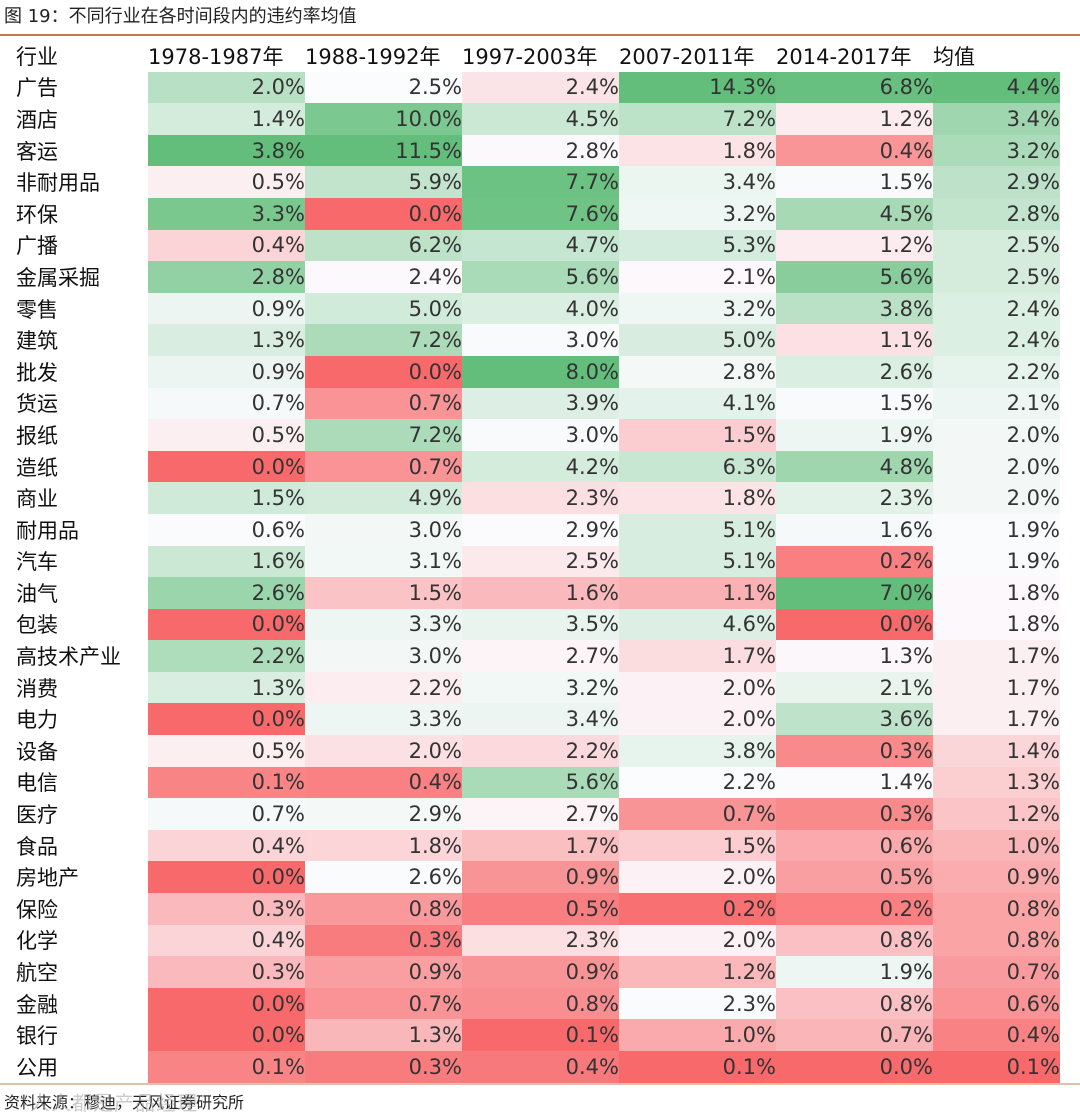 The width and height of the screenshot is (1080, 1119). Describe the element at coordinates (82, 182) in the screenshot. I see `industry-cell: 非耐用品` at that location.